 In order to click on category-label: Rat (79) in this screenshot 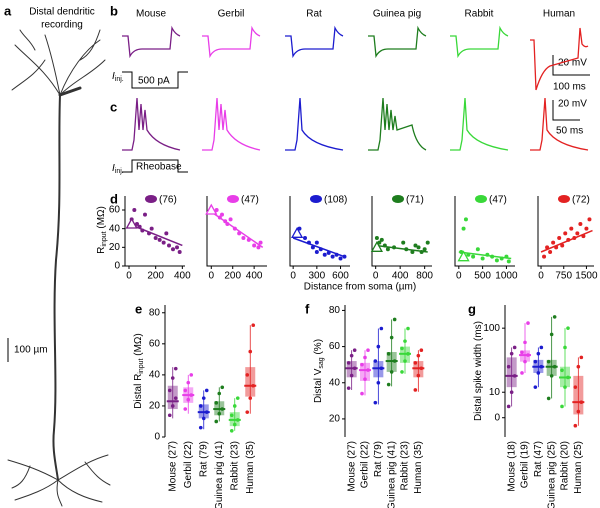, I will do `click(203, 459)`.